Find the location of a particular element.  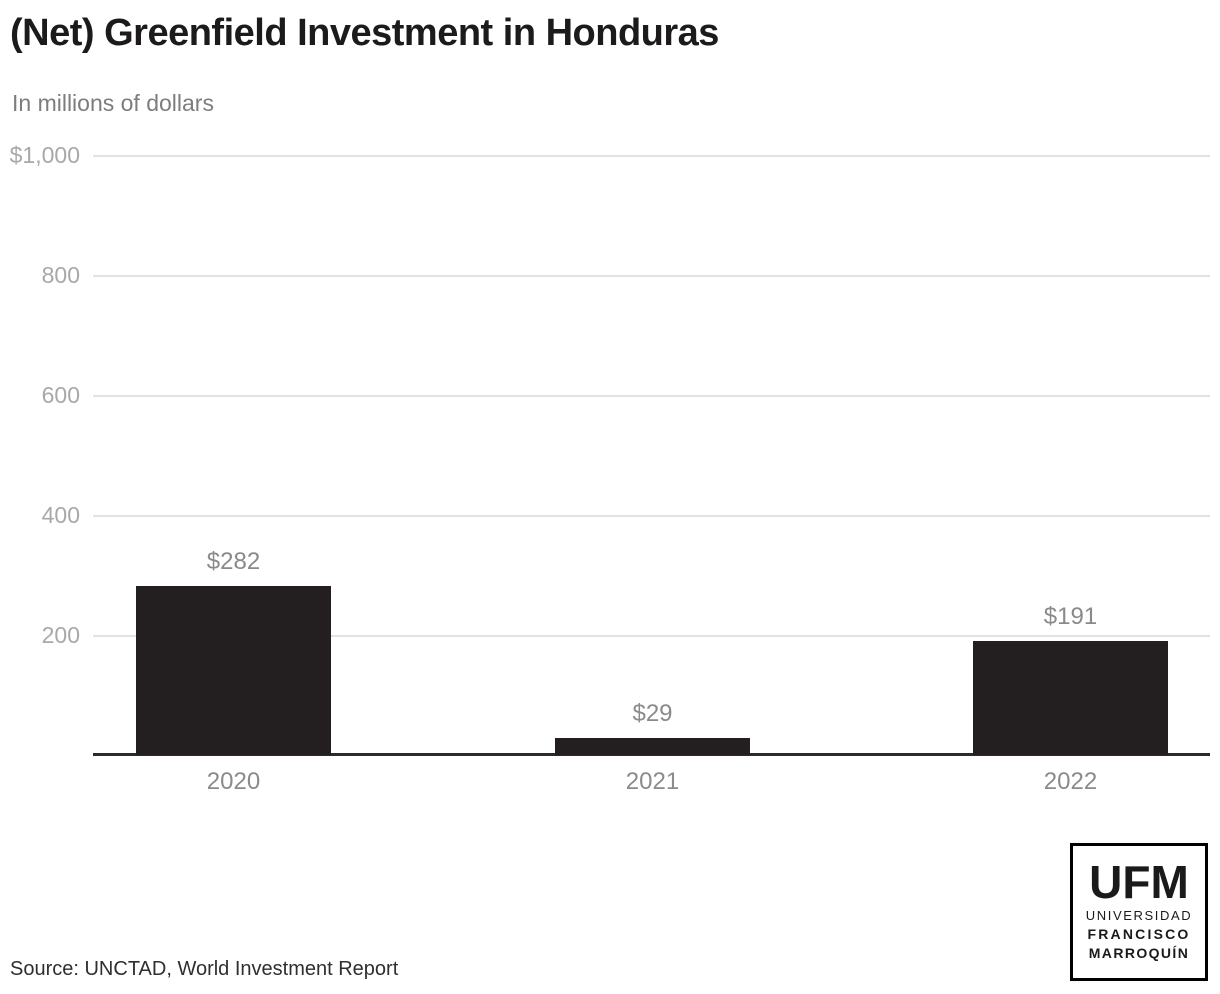

value-label-2020: $282 is located at coordinates (233, 562).